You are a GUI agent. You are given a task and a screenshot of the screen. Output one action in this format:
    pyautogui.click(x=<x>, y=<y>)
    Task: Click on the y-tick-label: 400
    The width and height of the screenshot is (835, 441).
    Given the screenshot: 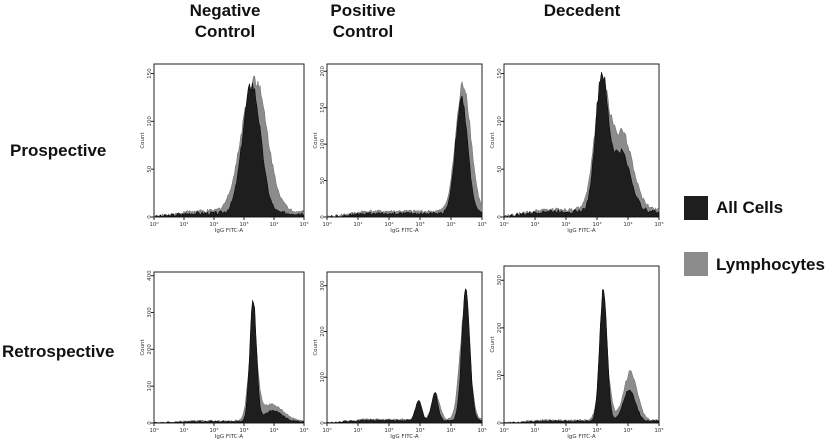 What is the action you would take?
    pyautogui.click(x=150, y=275)
    